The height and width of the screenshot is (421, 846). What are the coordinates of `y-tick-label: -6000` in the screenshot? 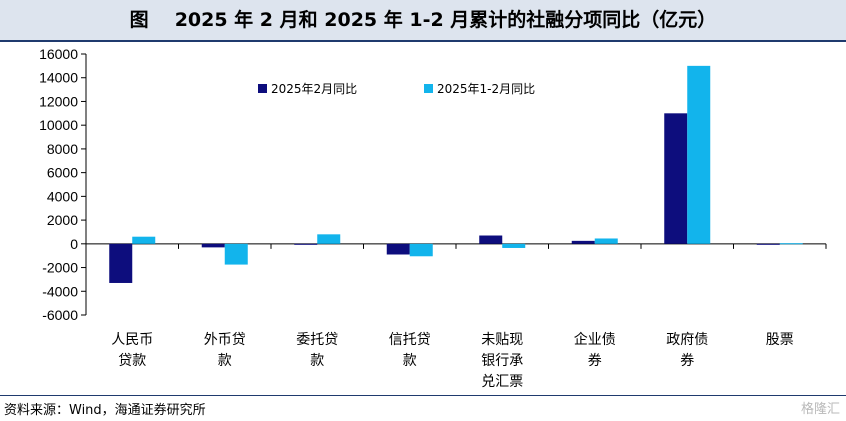 It's located at (60, 315).